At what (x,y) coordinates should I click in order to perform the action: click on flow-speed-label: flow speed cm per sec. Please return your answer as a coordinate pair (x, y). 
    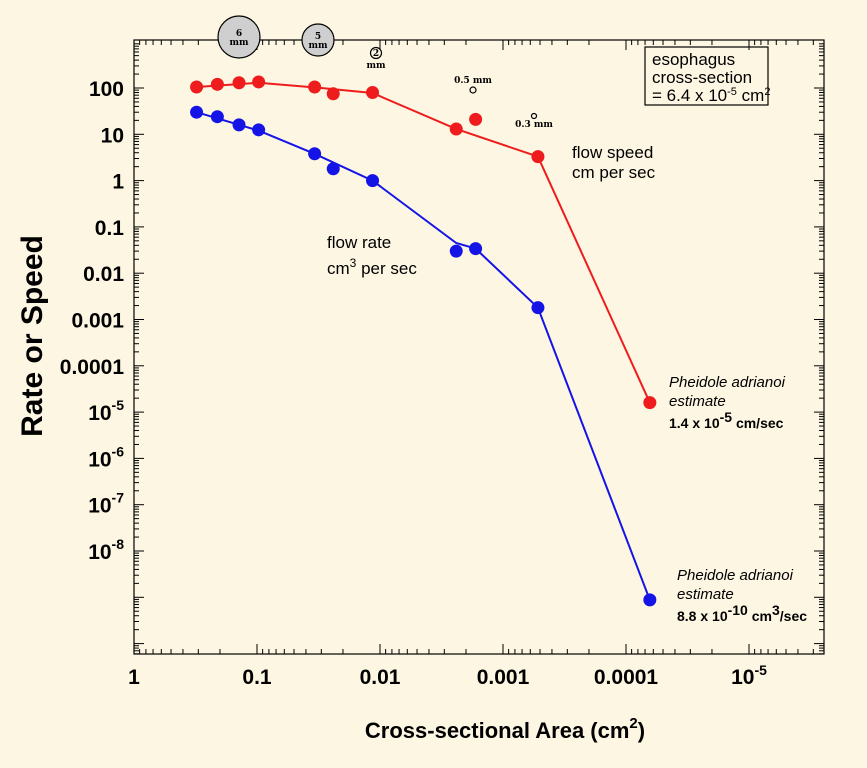
    Looking at the image, I should click on (615, 162).